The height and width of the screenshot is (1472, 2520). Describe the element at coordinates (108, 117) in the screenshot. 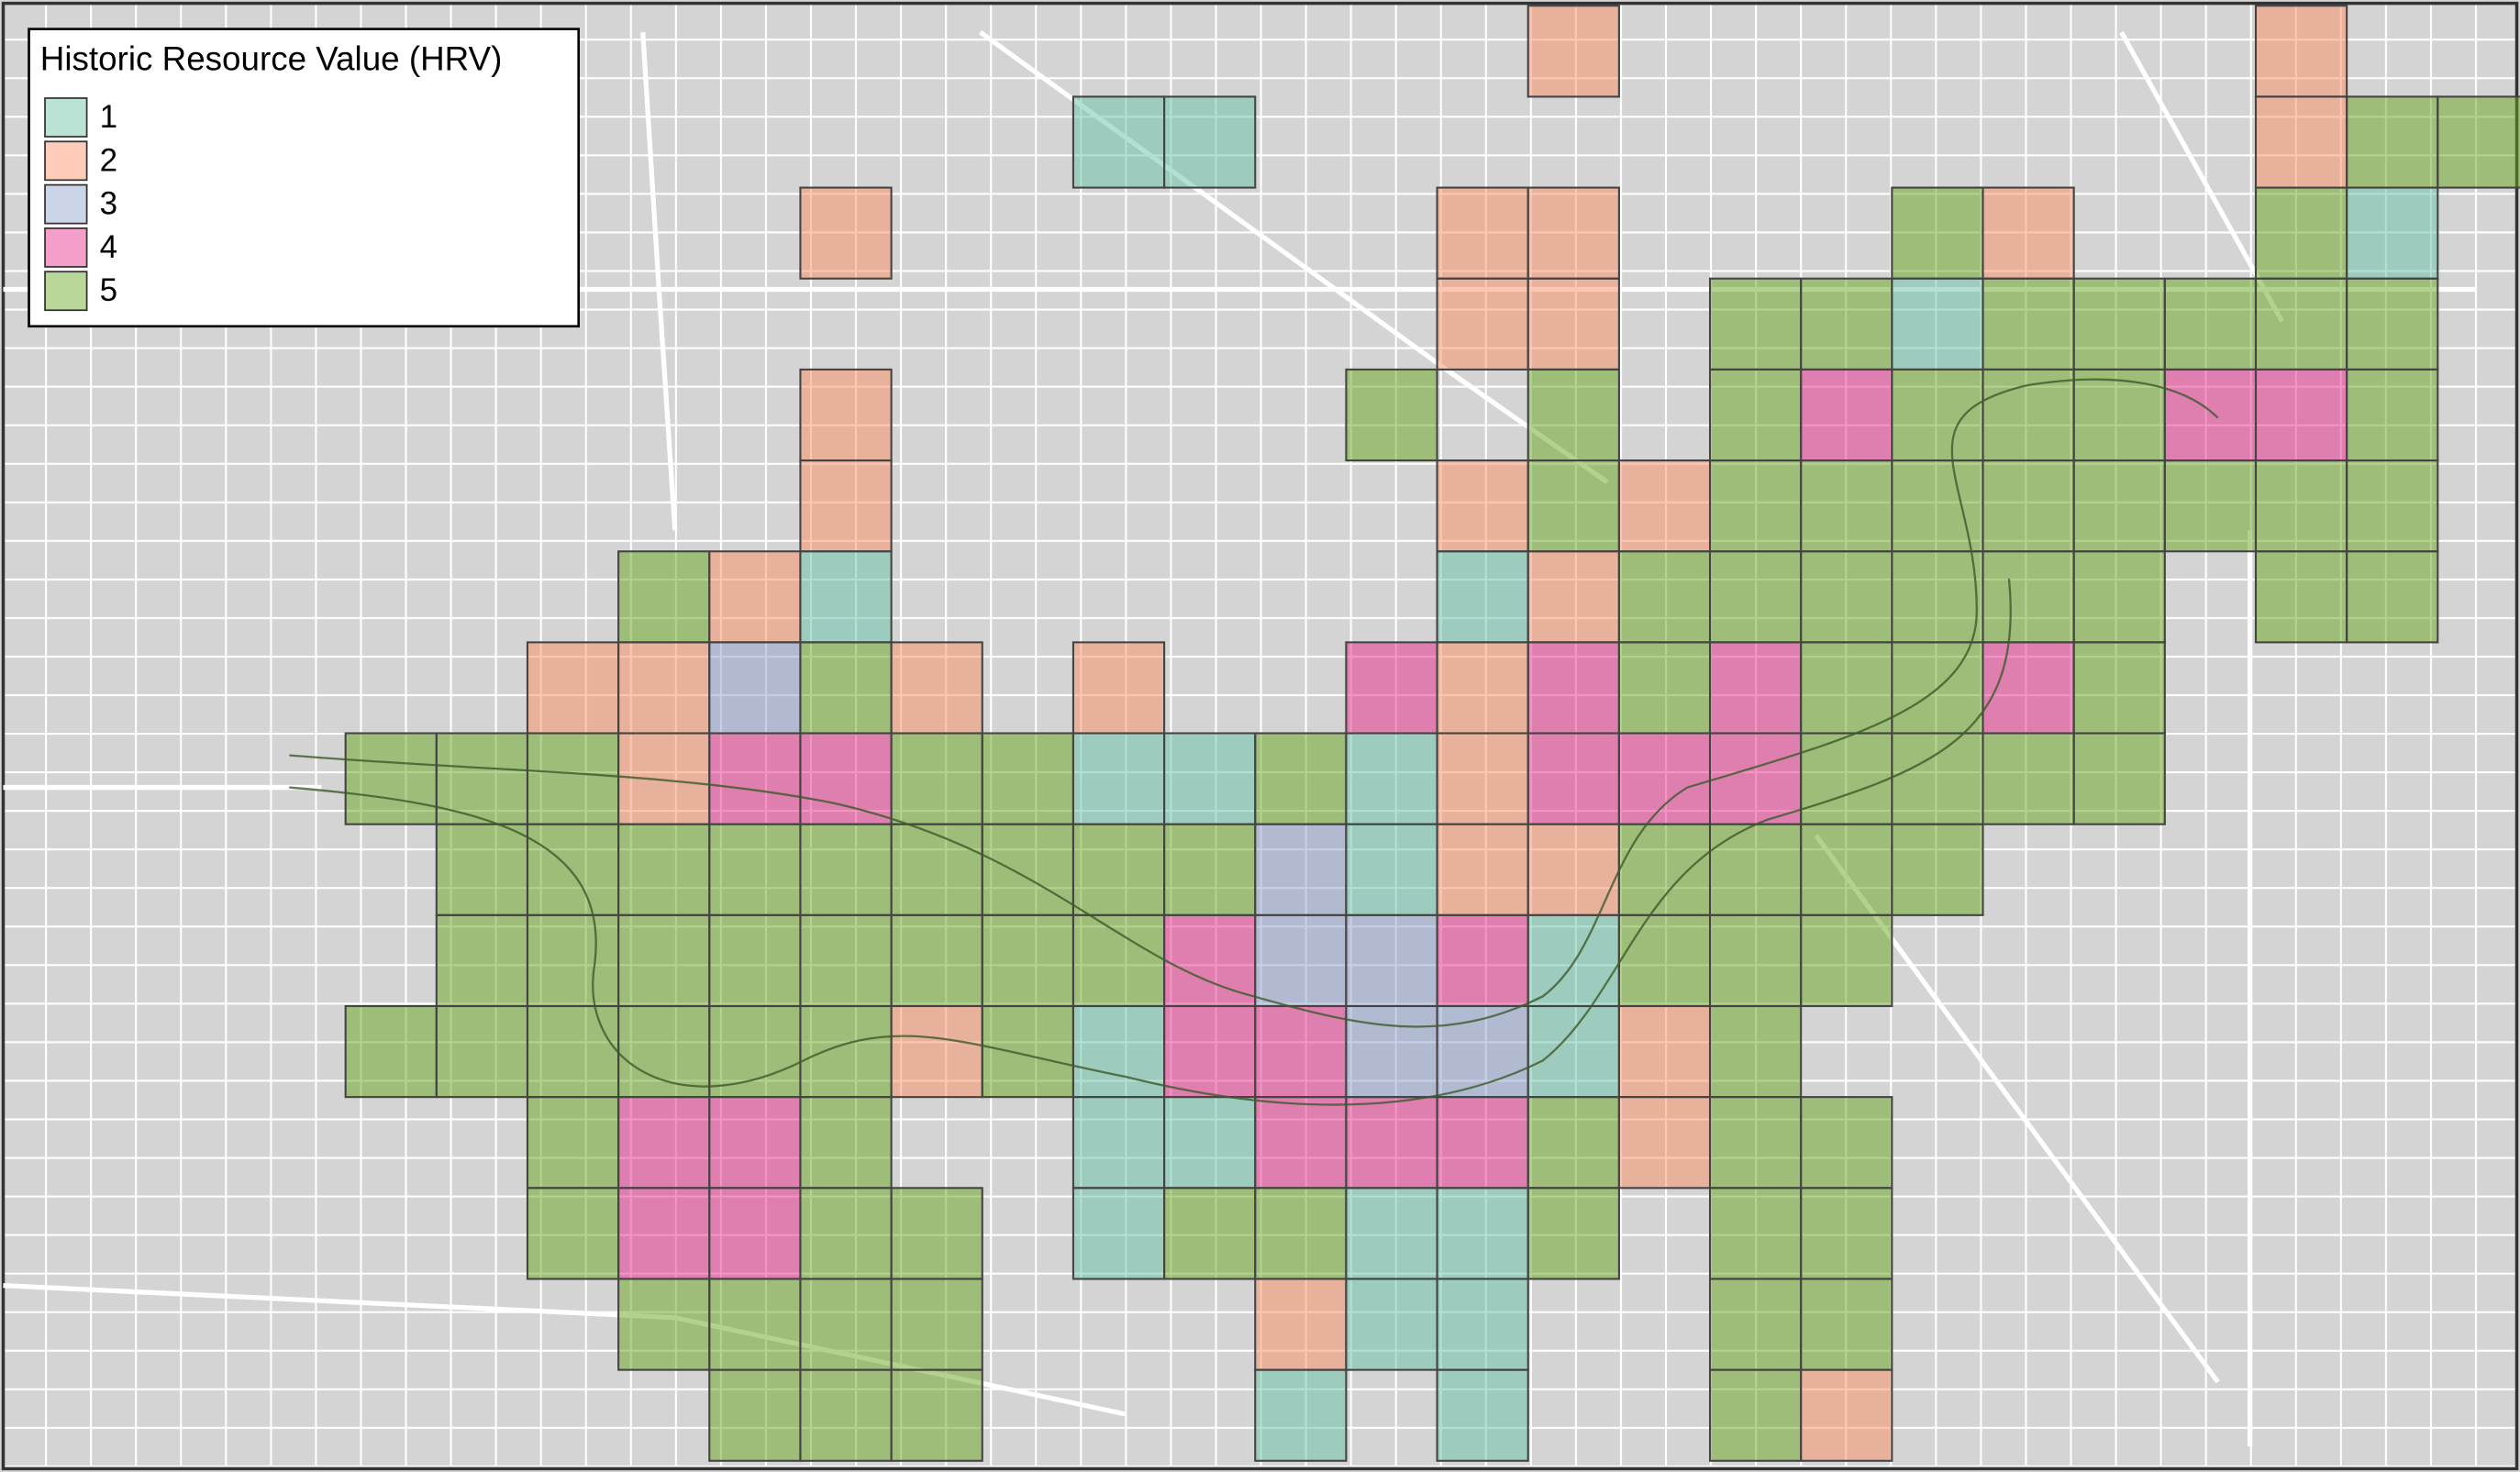

I see `legend-label: 1` at that location.